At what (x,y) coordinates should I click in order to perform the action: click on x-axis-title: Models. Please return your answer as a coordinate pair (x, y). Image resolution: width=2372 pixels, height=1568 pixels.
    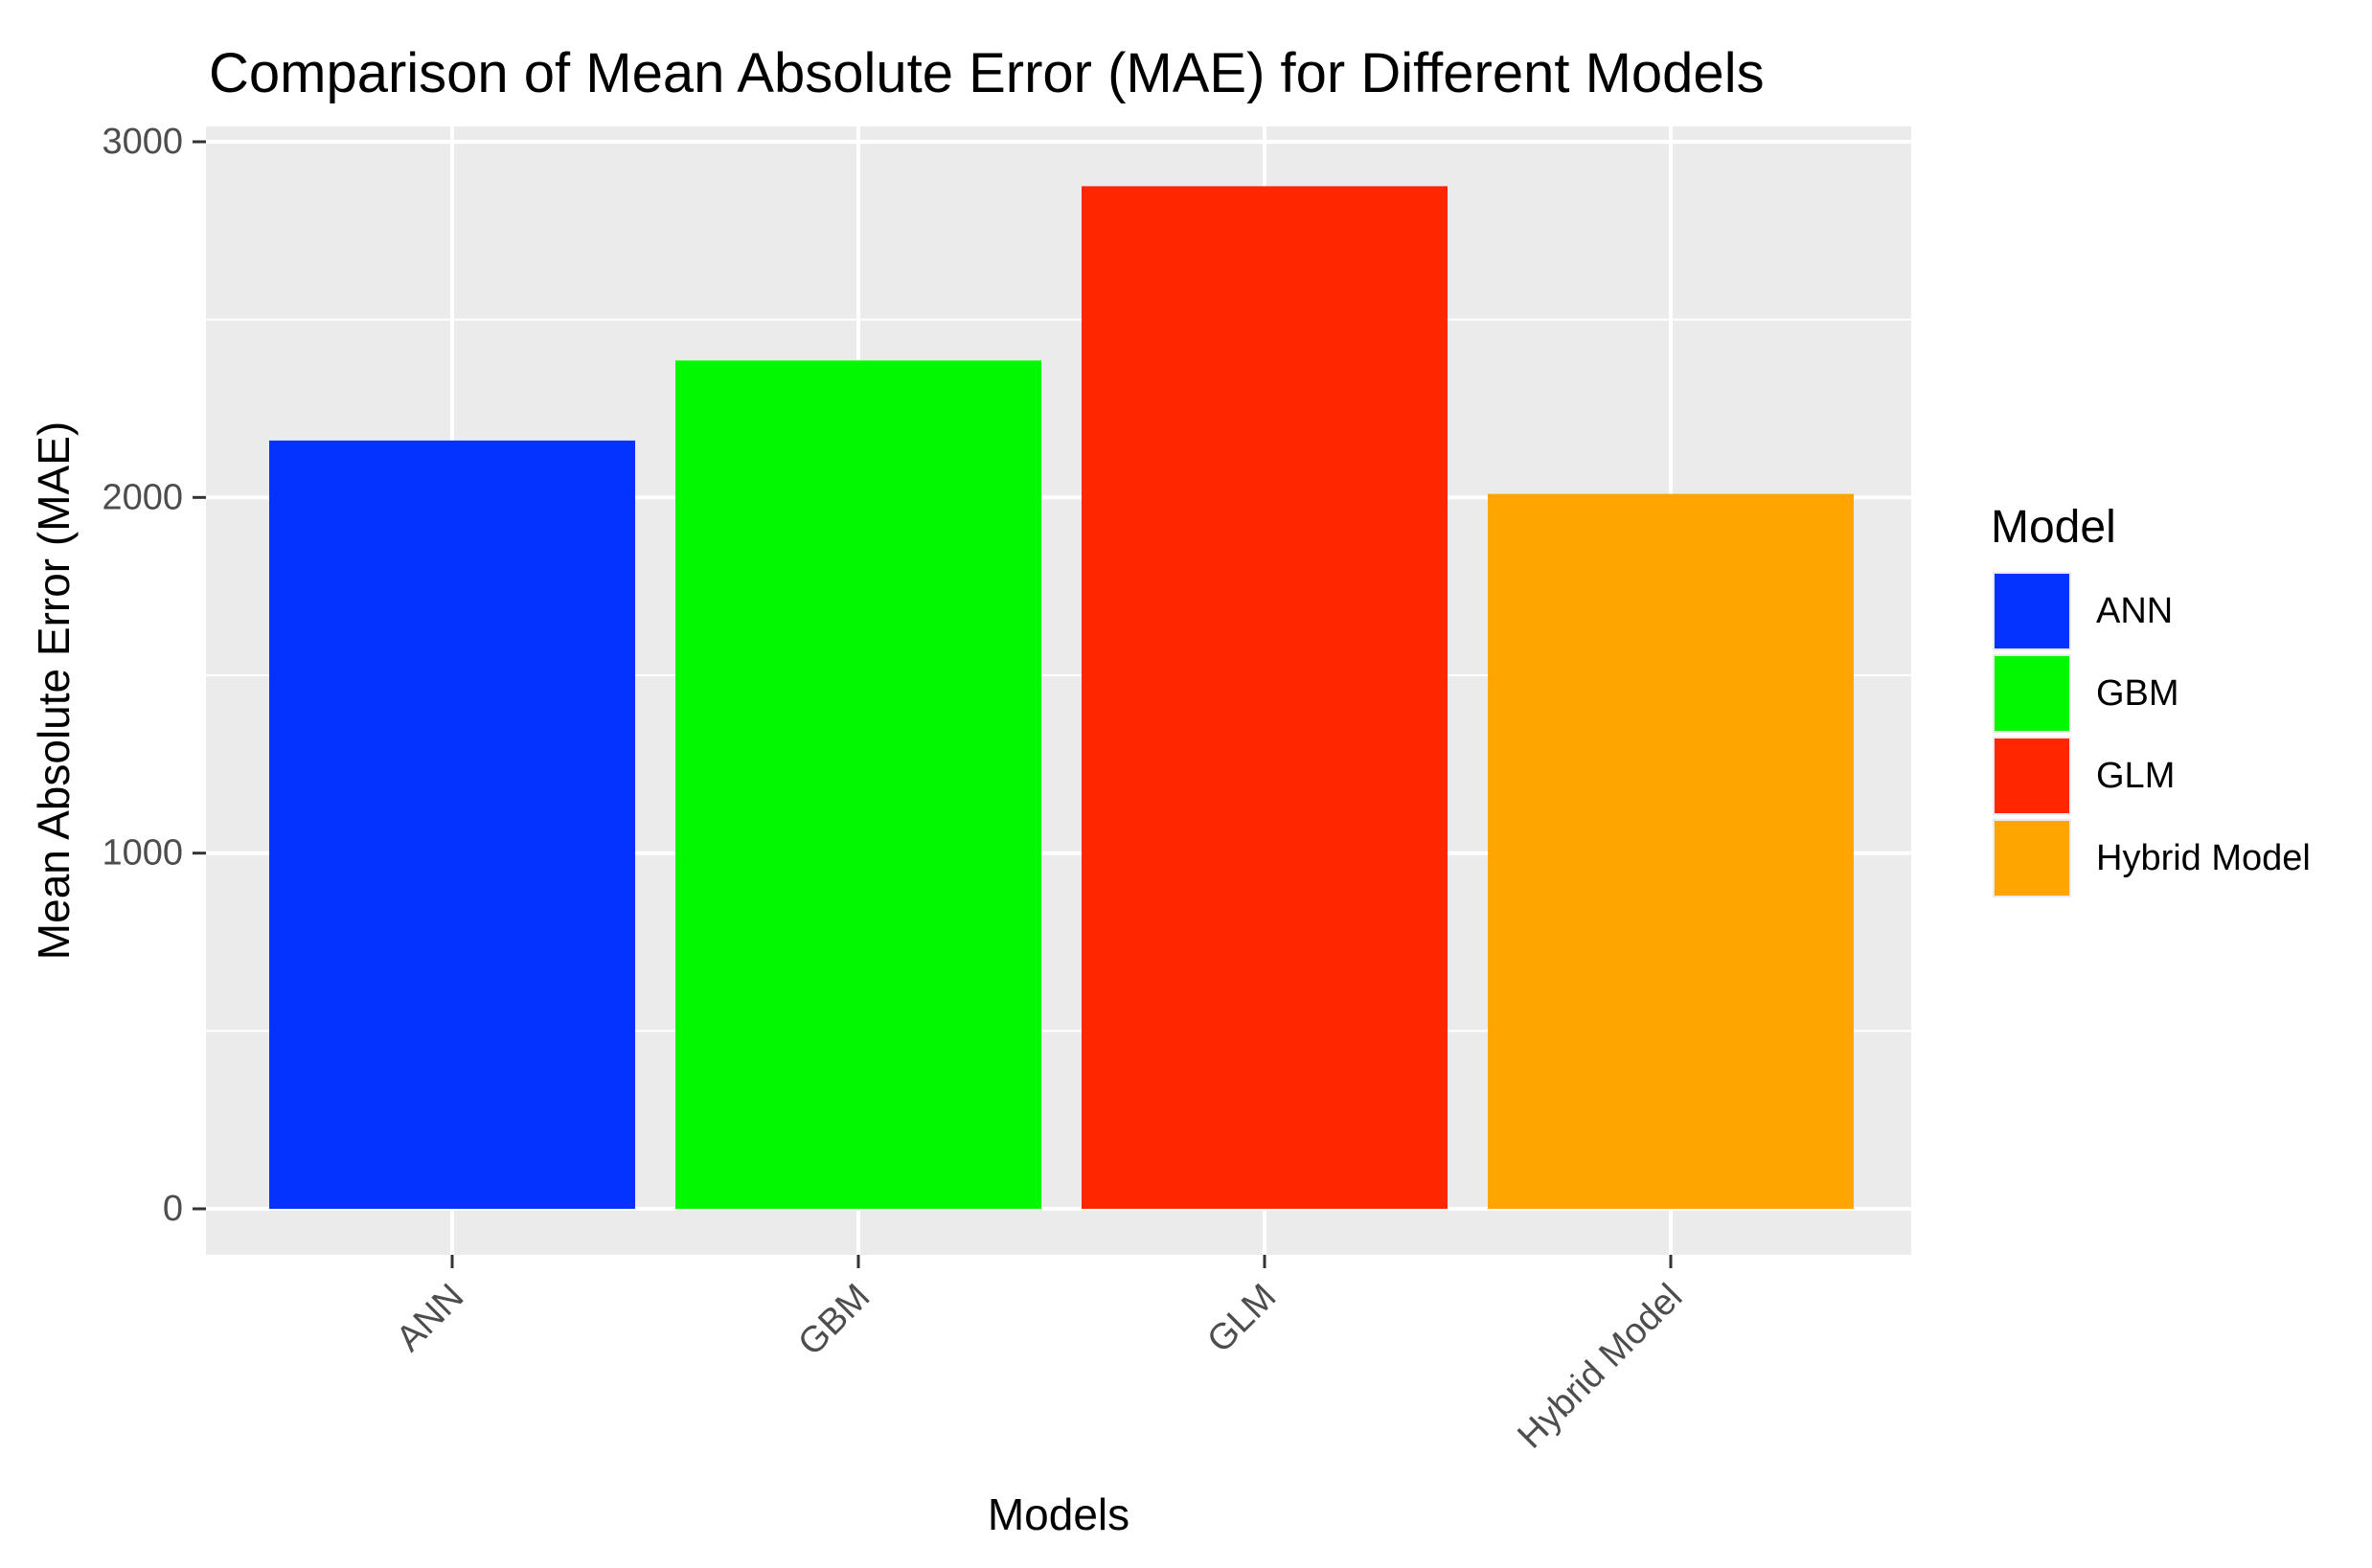
    Looking at the image, I should click on (1058, 1514).